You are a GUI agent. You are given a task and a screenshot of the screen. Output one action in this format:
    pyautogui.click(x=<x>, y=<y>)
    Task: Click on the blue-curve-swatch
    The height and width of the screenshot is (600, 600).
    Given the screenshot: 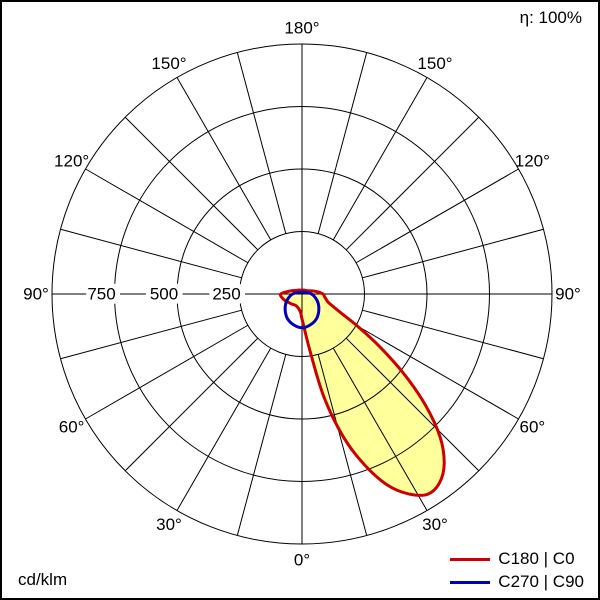 What is the action you would take?
    pyautogui.click(x=470, y=582)
    